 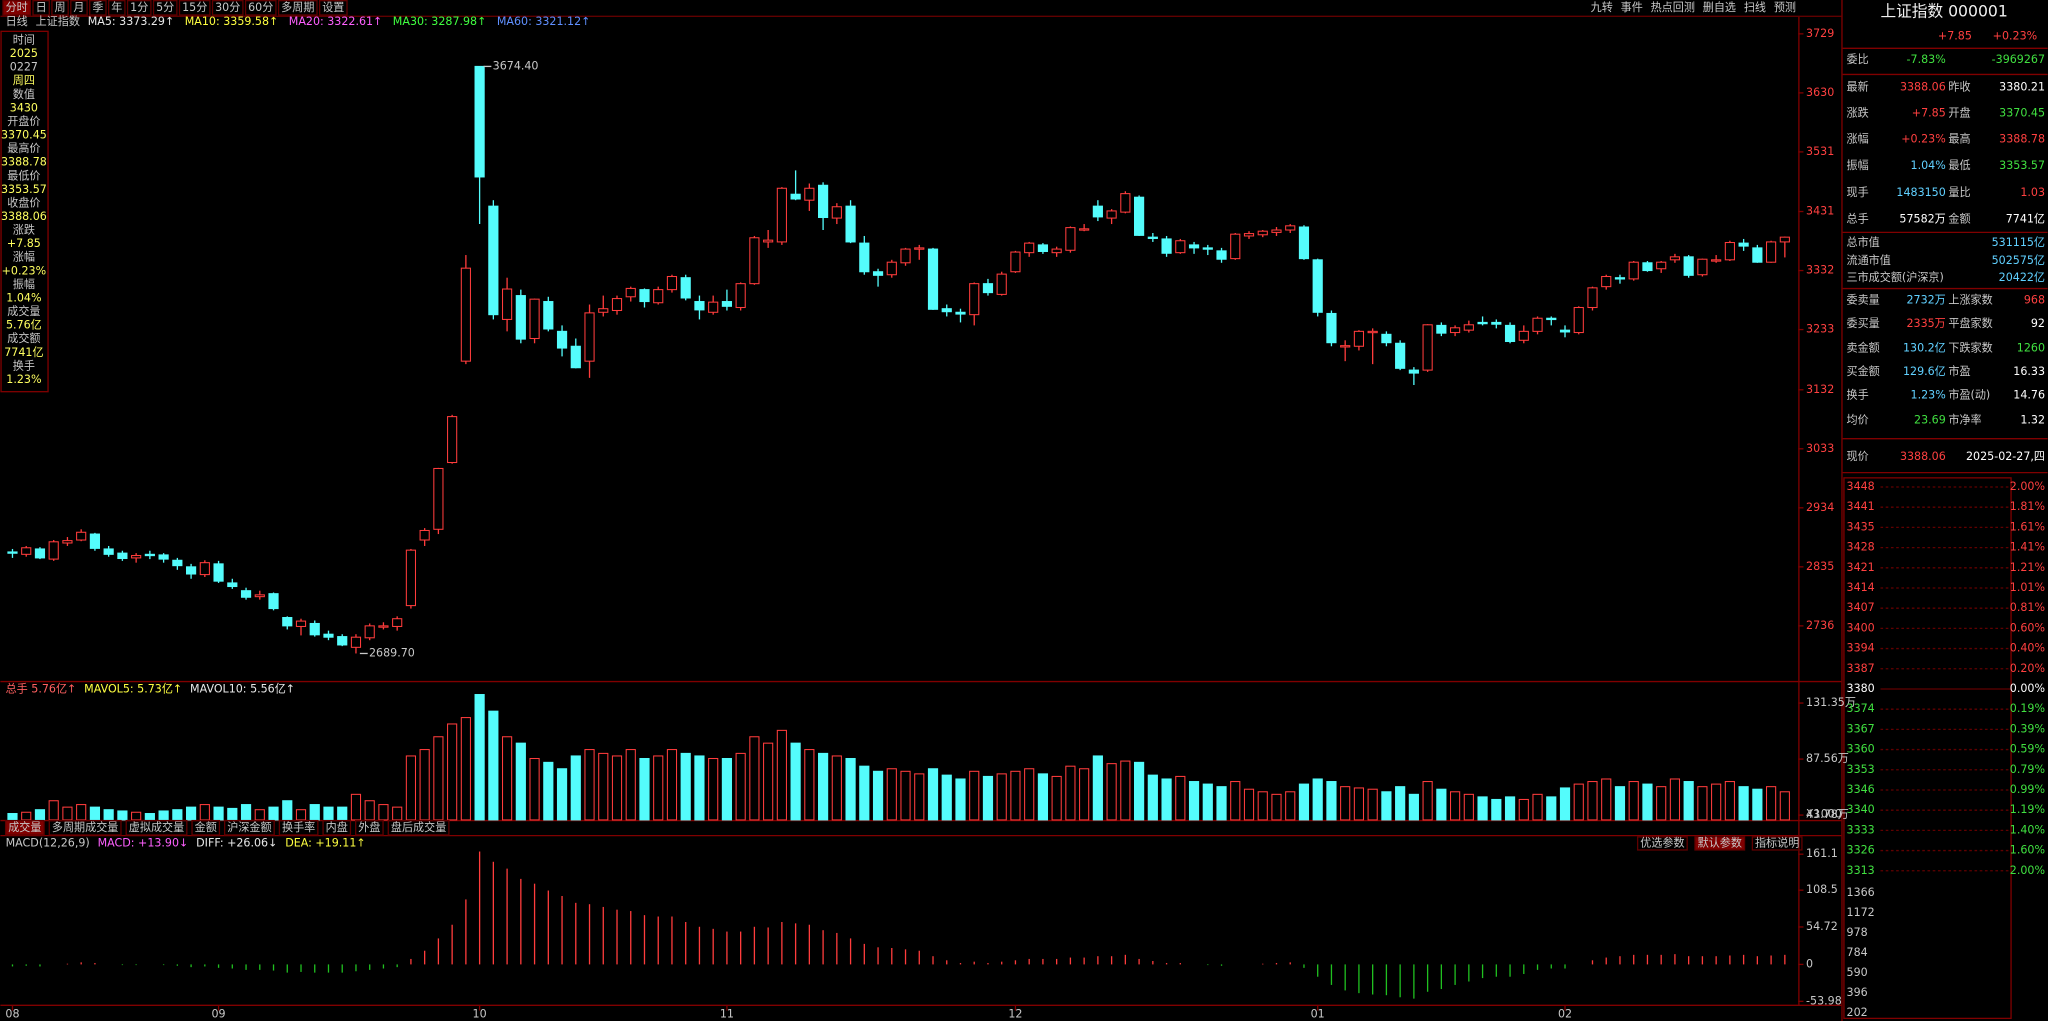 What do you see at coordinates (1719, 7) in the screenshot?
I see `toolbar-item: 删自选` at bounding box center [1719, 7].